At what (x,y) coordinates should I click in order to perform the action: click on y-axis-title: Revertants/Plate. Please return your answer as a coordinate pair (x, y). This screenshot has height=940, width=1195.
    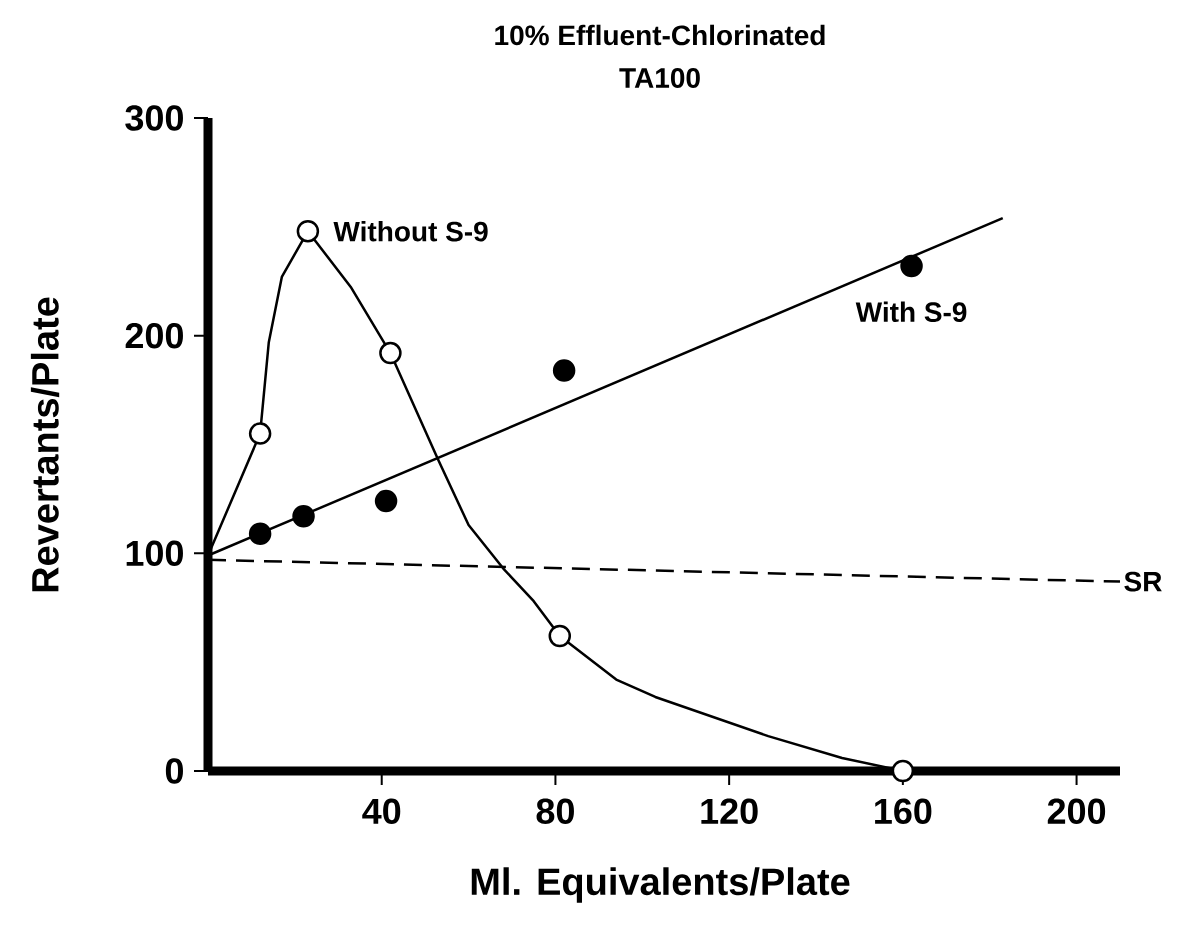
    Looking at the image, I should click on (45, 444).